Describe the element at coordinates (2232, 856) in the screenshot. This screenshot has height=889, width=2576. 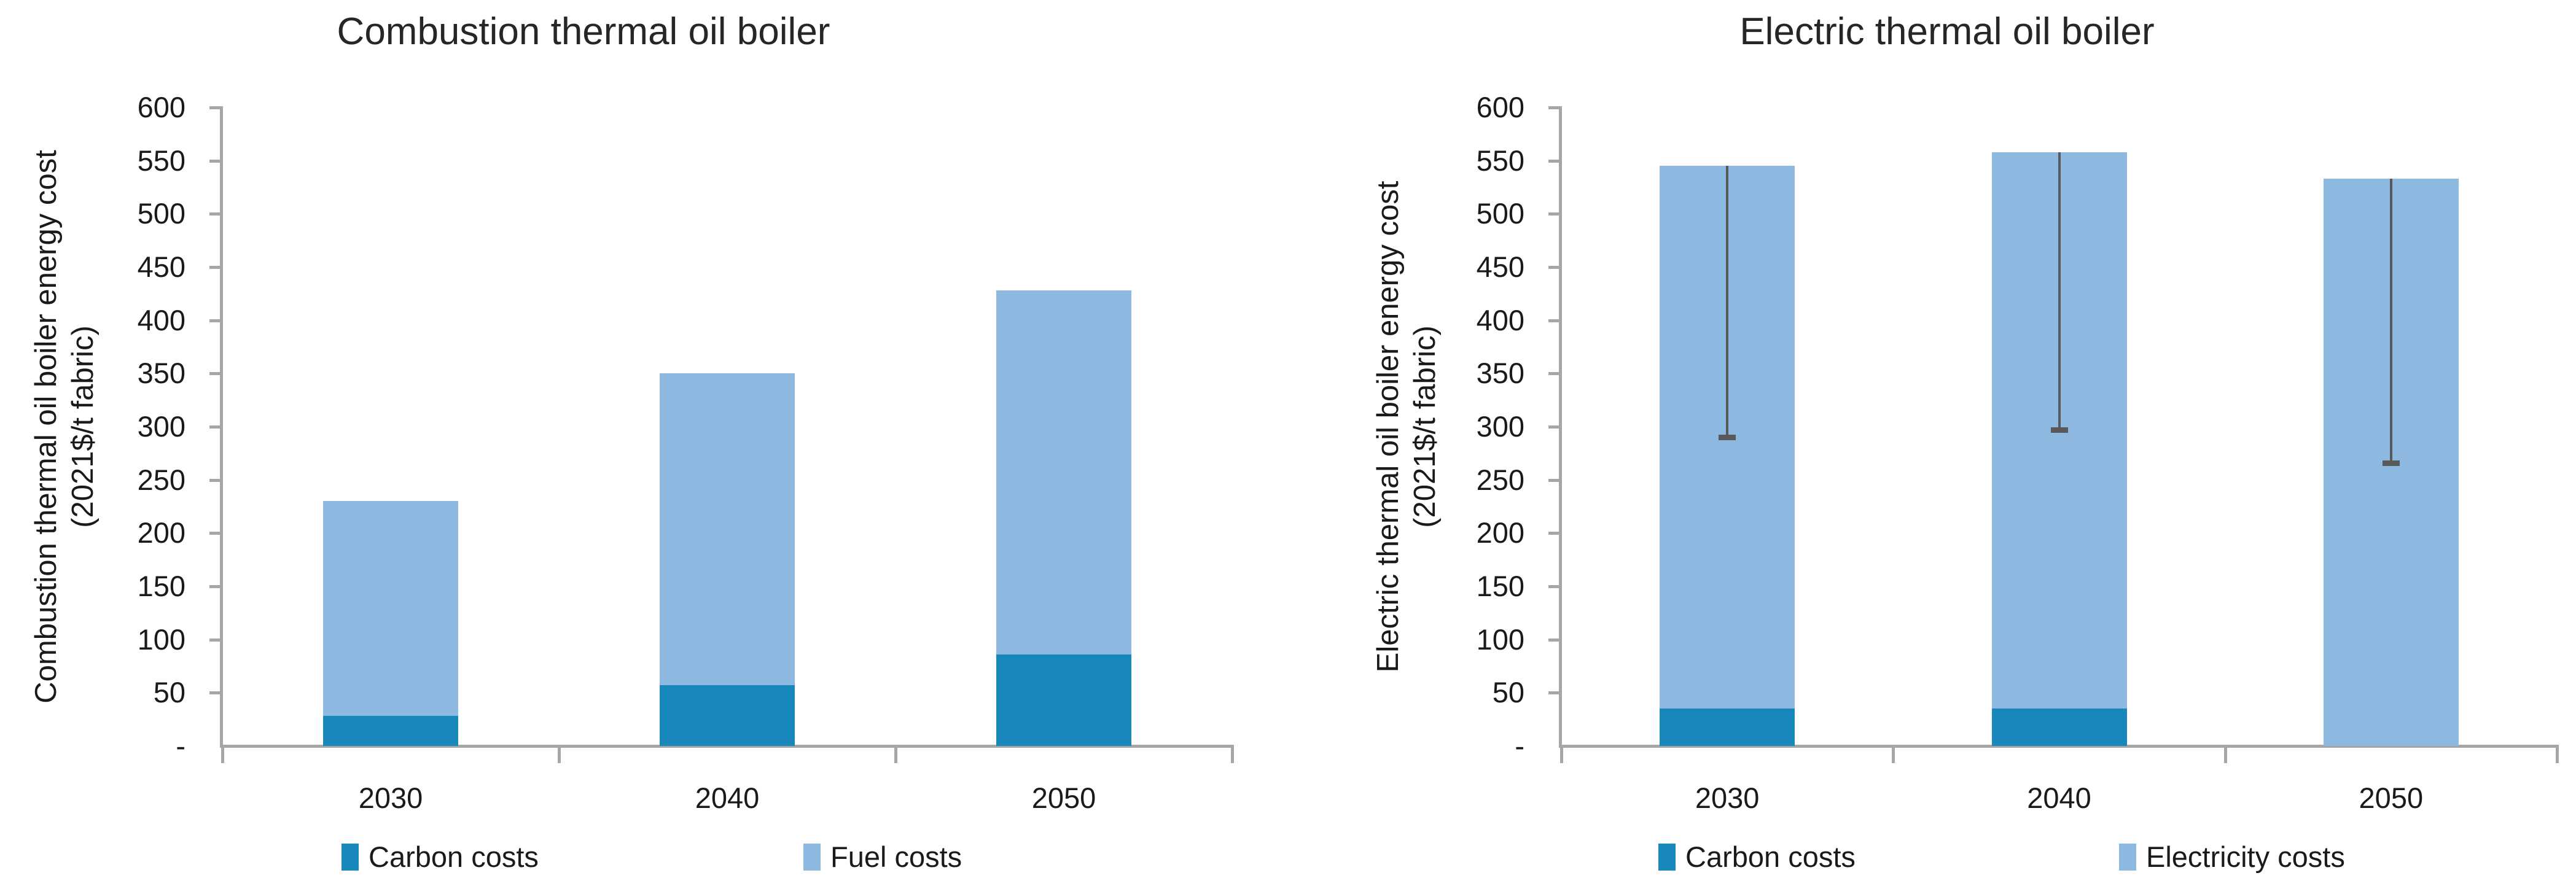
I see `legend-item-electricity-costs: Electricity costs` at that location.